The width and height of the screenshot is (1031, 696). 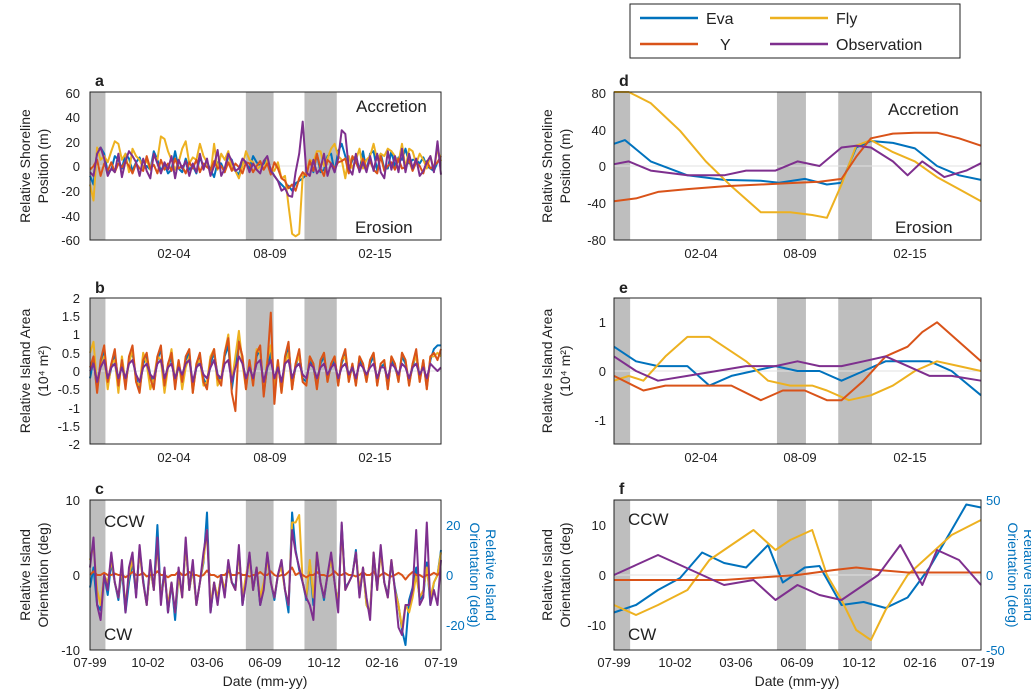 I want to click on panel-d-xtick: 02-04, so click(x=700, y=253).